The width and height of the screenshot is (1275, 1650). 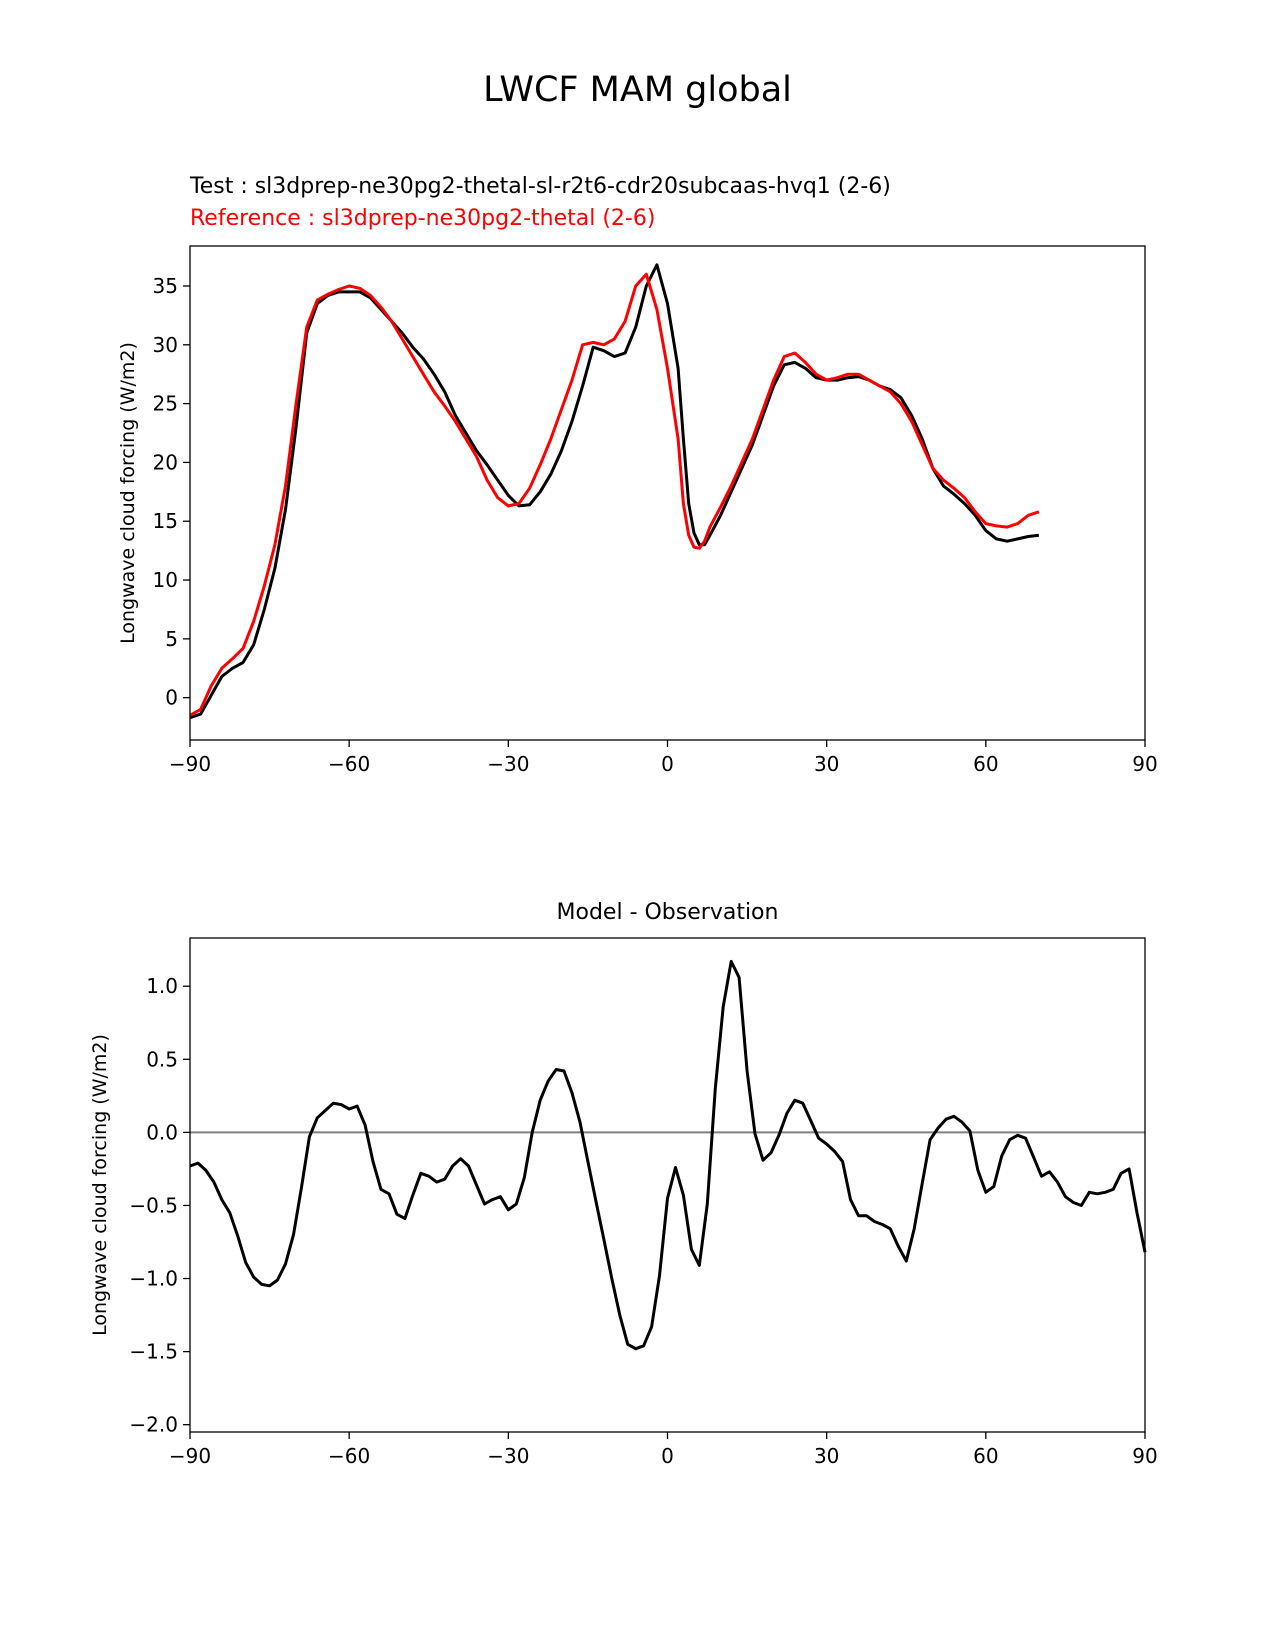 What do you see at coordinates (165, 345) in the screenshot?
I see `chart-0-y-tick-label: 30` at bounding box center [165, 345].